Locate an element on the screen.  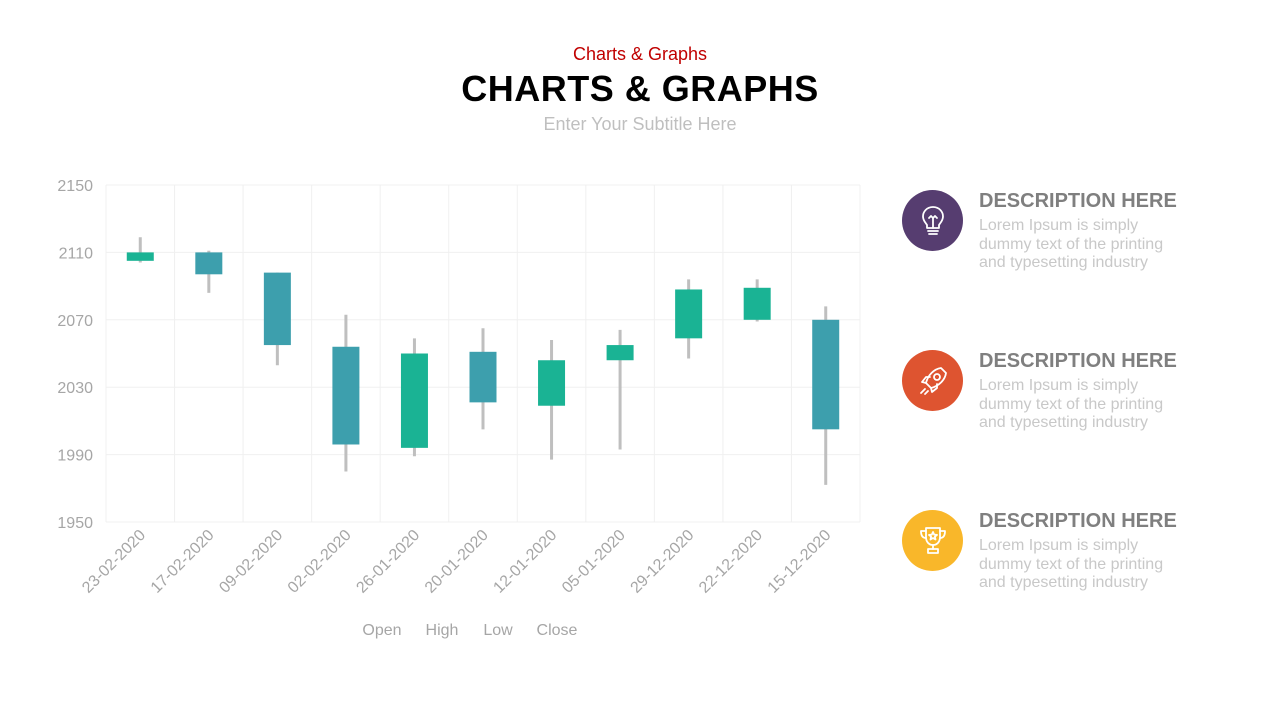
y-axis: 1950 1990 2030 2070 2110 2150 is located at coordinates (75, 355).